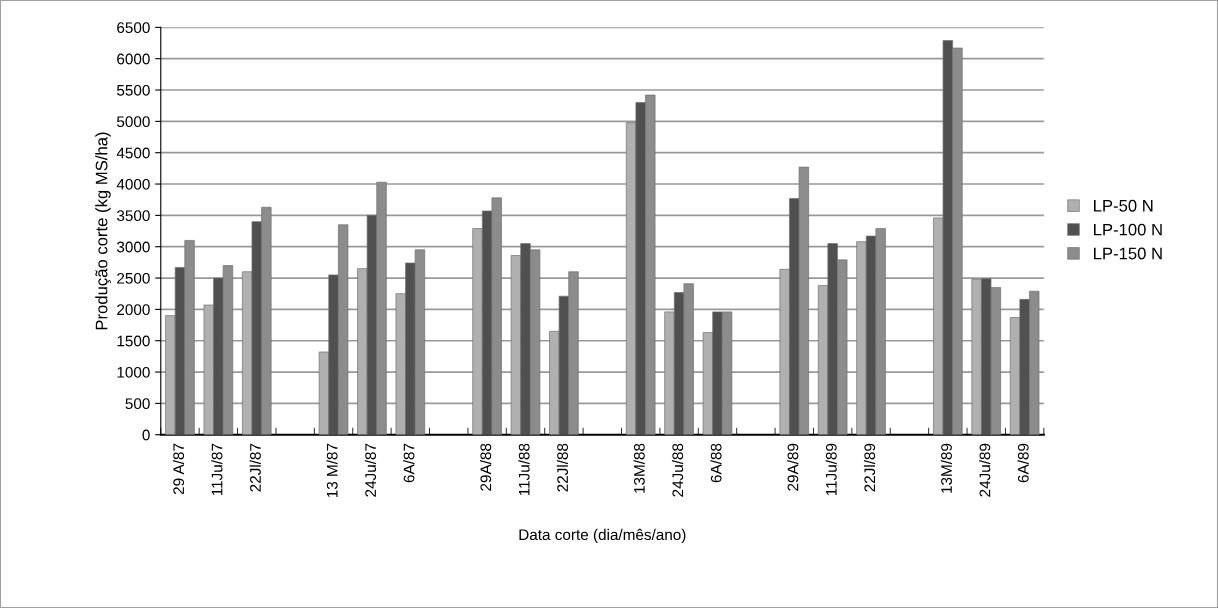  I want to click on y-tick-label: 4500, so click(133, 153).